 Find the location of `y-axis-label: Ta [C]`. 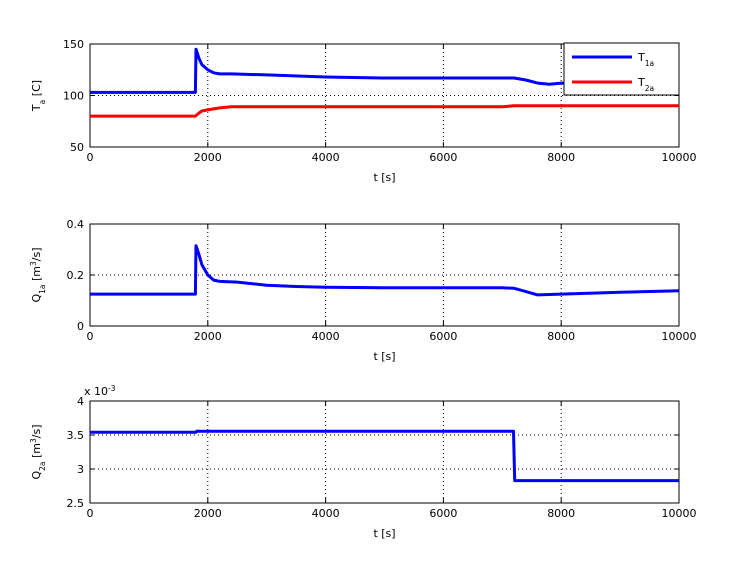

y-axis-label: Ta [C] is located at coordinates (38, 96).